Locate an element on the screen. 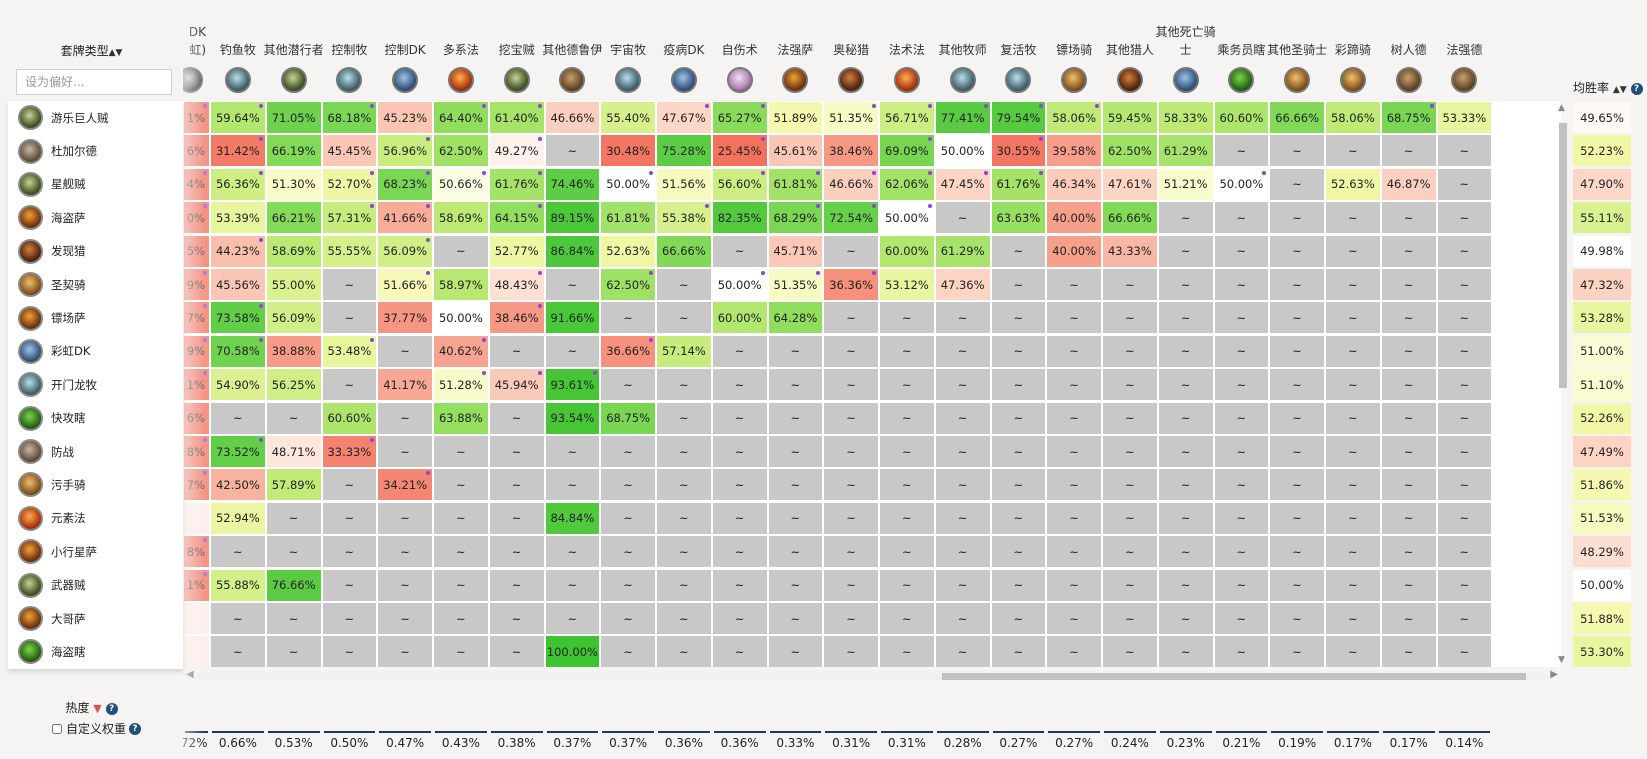 The image size is (1647, 759). matchup-cell: 63.88% is located at coordinates (461, 418).